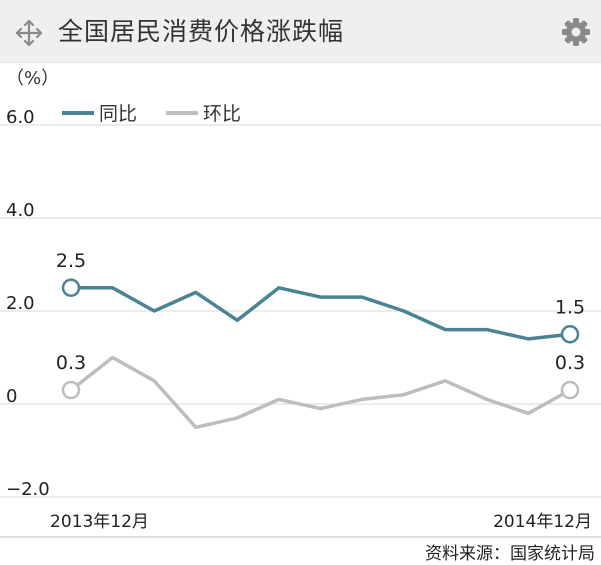 The width and height of the screenshot is (601, 565). I want to click on source-note: 资料来源：国家统计局, so click(510, 554).